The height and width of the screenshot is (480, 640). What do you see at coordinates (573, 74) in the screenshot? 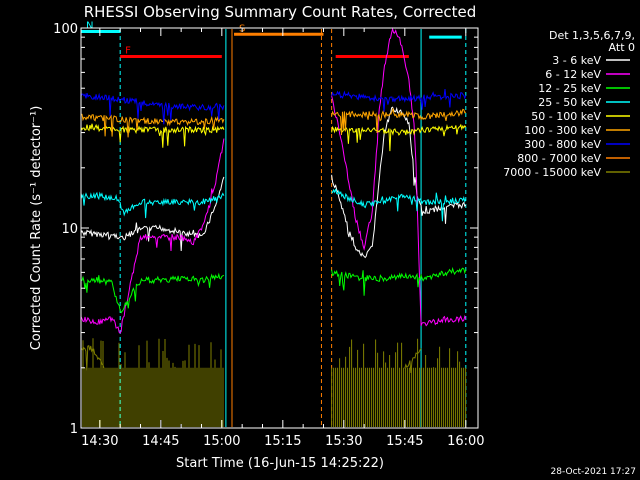
I see `legend-label-1: 6 - 12 keV` at bounding box center [573, 74].